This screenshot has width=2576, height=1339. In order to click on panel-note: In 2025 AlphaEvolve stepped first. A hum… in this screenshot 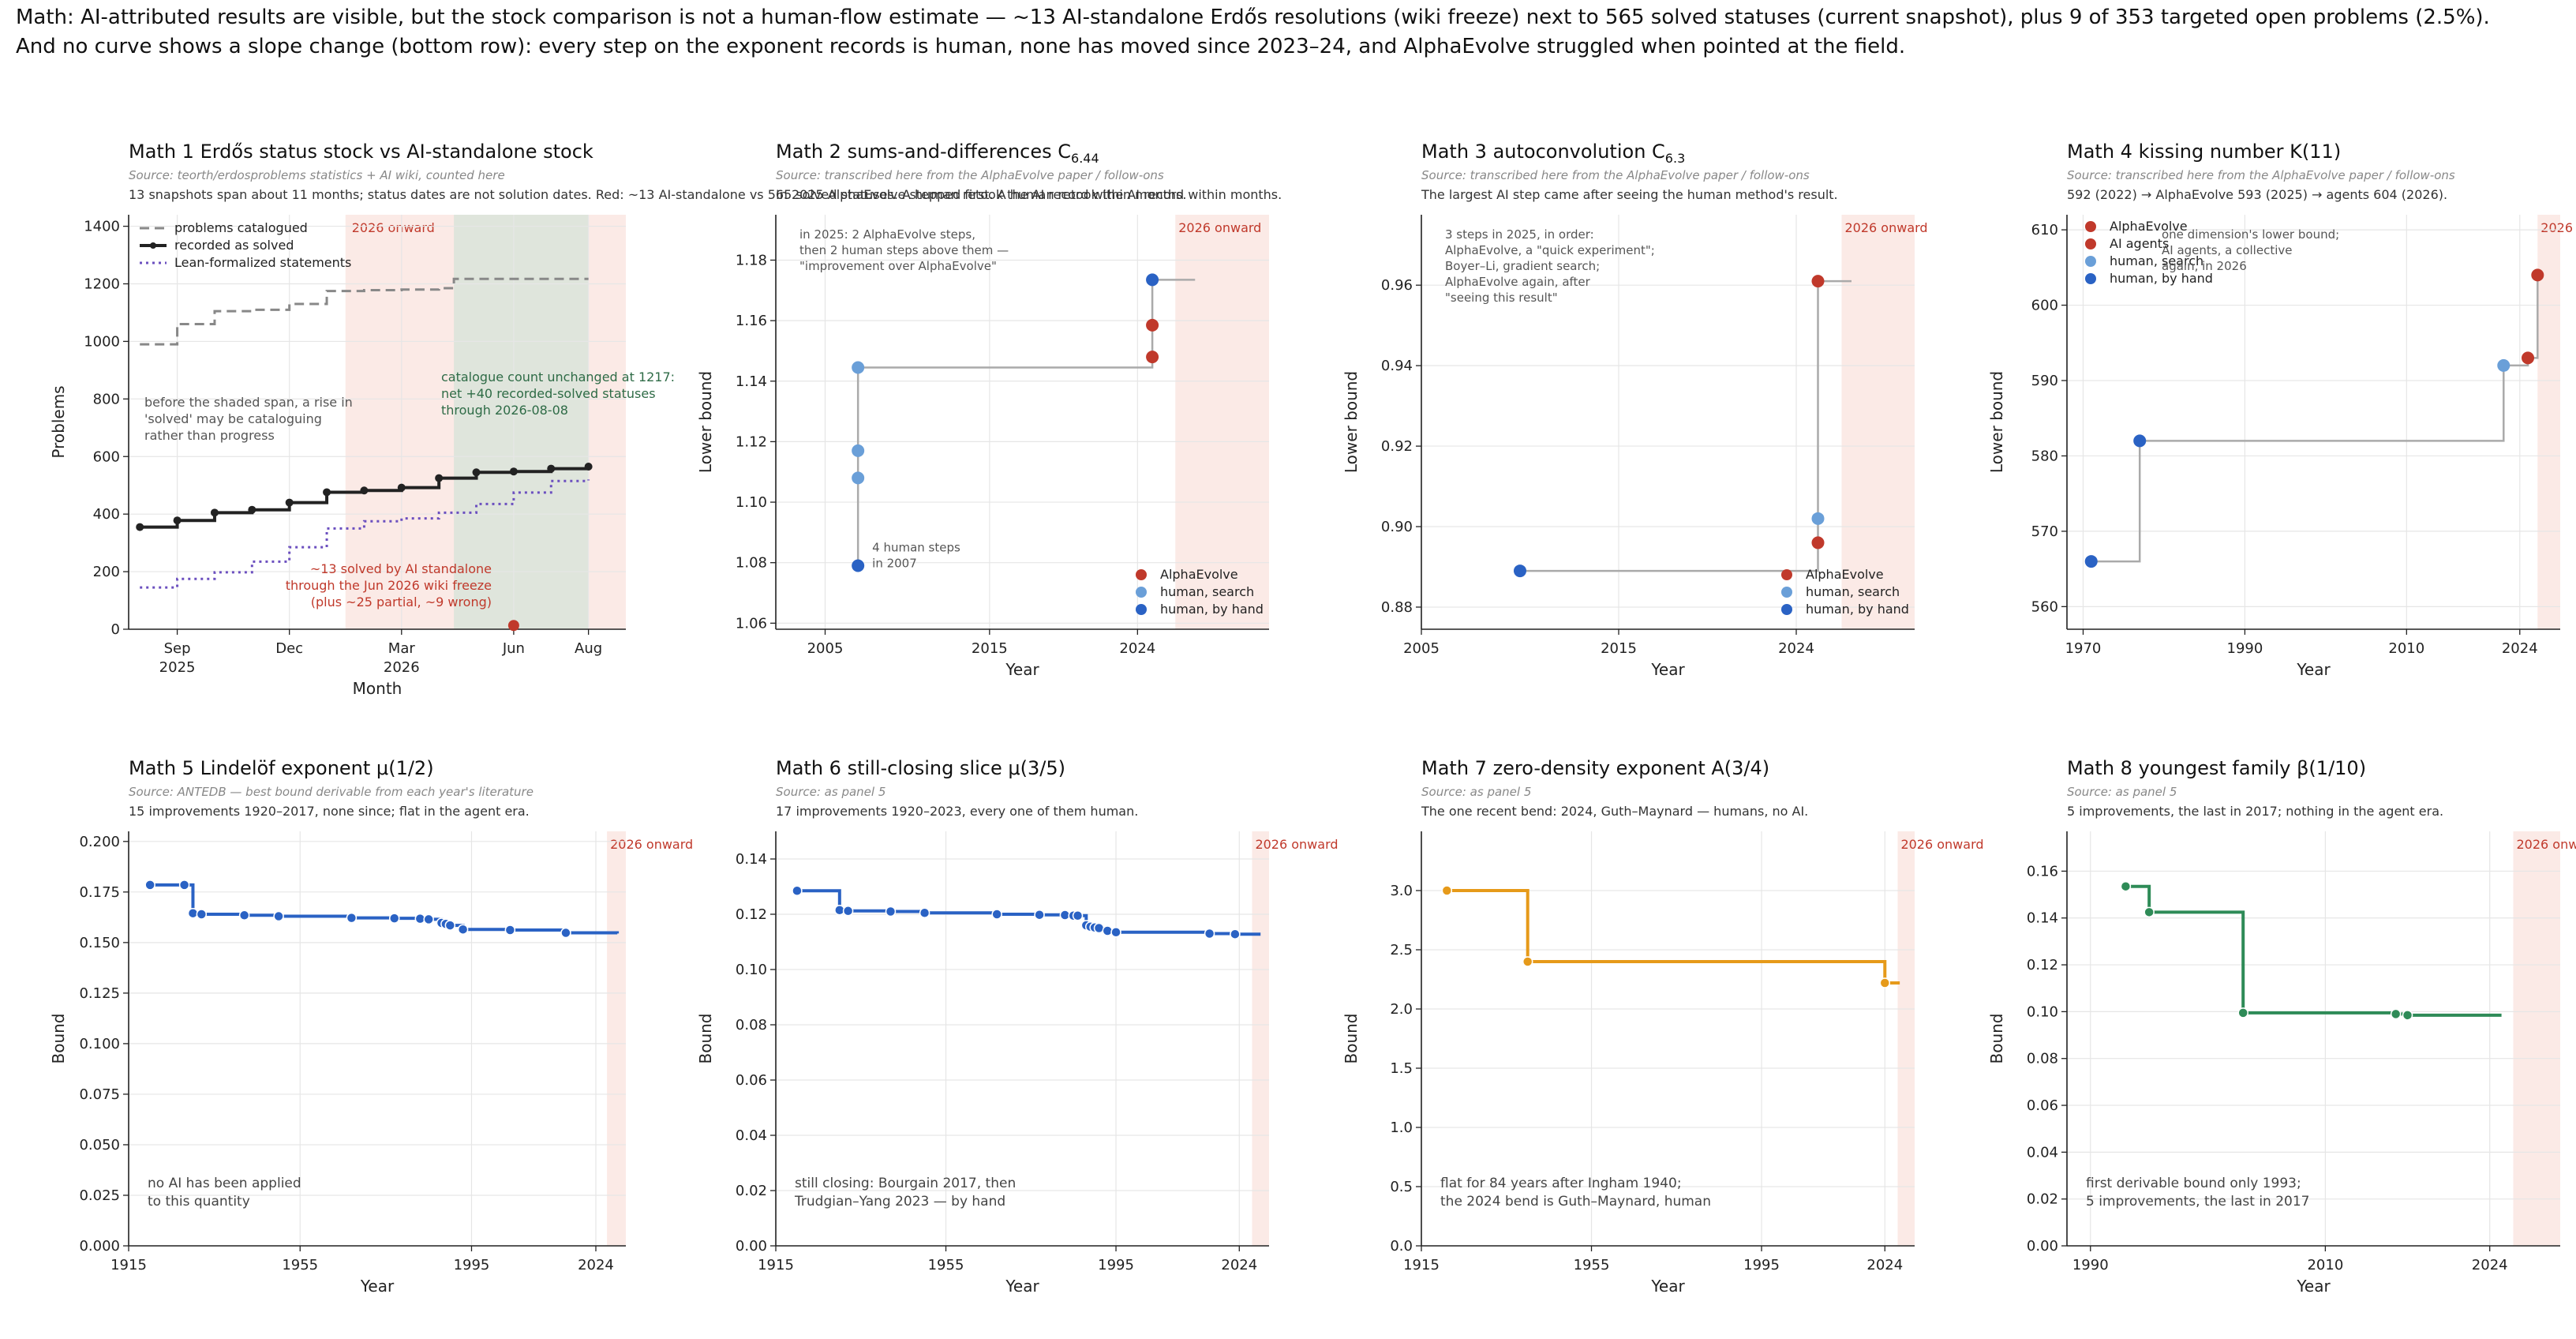, I will do `click(1029, 194)`.